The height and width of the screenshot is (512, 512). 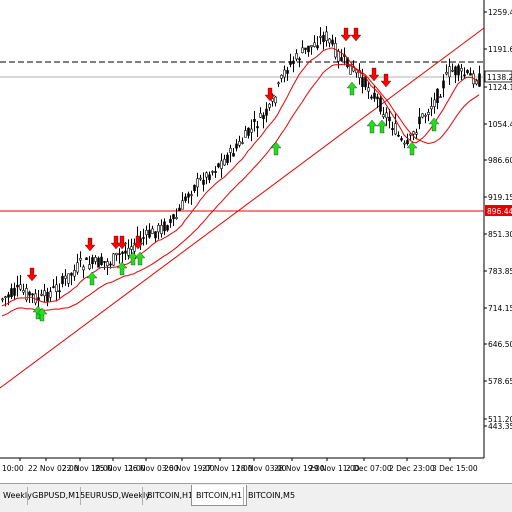 I want to click on time-axis-label: 2 Dec 07:00, so click(x=369, y=468).